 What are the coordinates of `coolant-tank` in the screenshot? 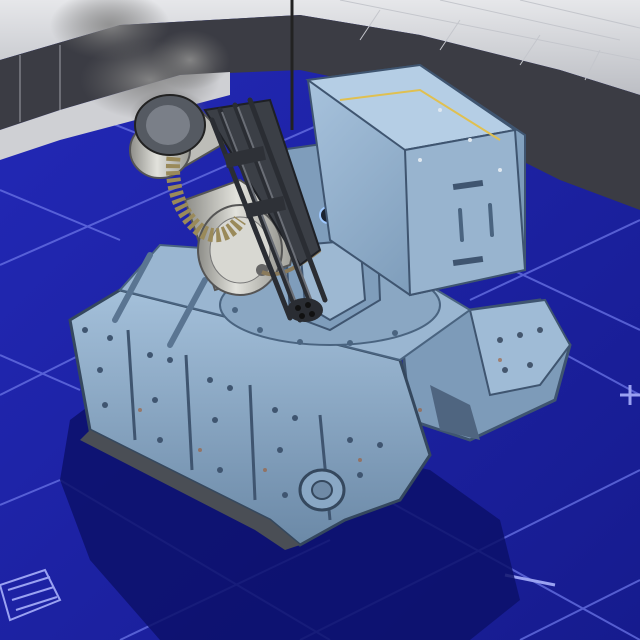 It's located at (170, 125).